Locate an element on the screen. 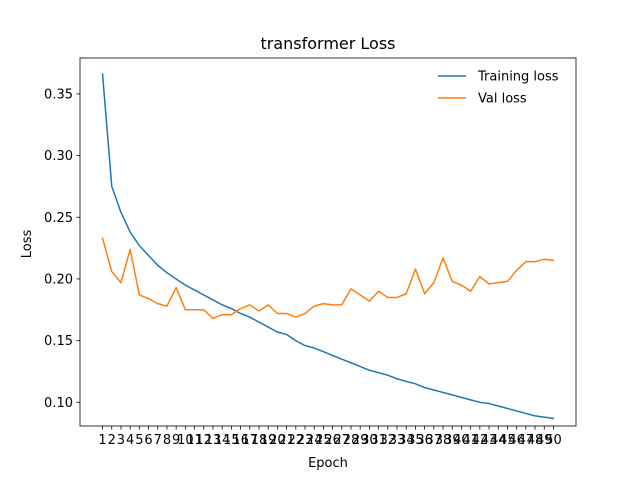  x-tick-label: 47 is located at coordinates (526, 440).